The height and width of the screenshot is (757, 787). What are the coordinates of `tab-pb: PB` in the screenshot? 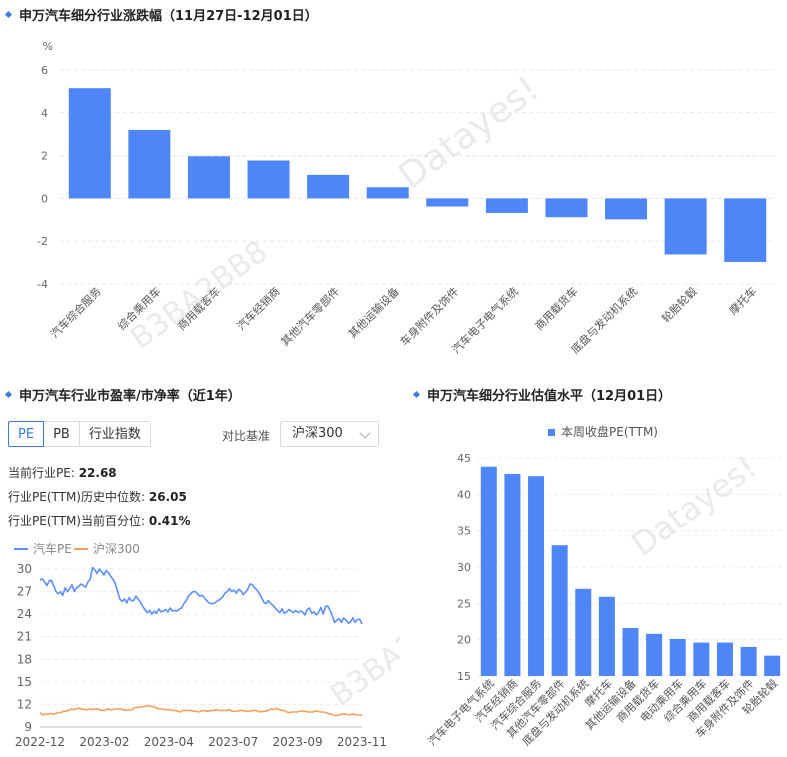 It's located at (61, 434).